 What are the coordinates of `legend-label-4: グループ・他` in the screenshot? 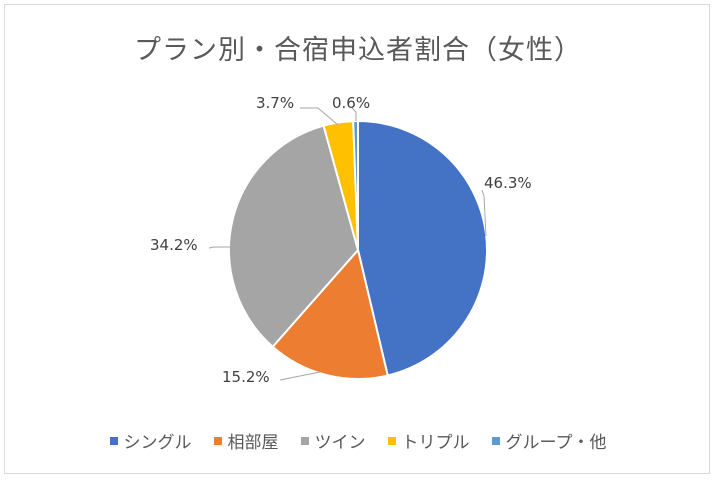 It's located at (556, 443).